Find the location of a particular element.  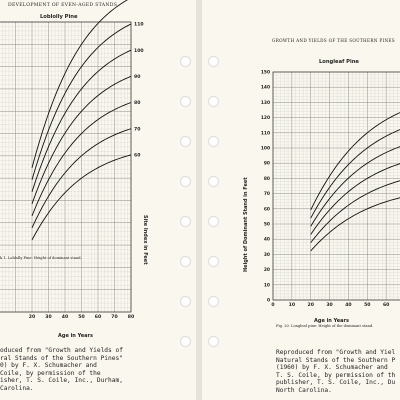

note-line: publisher, T. S. Coile, Inc., Du is located at coordinates (336, 383).